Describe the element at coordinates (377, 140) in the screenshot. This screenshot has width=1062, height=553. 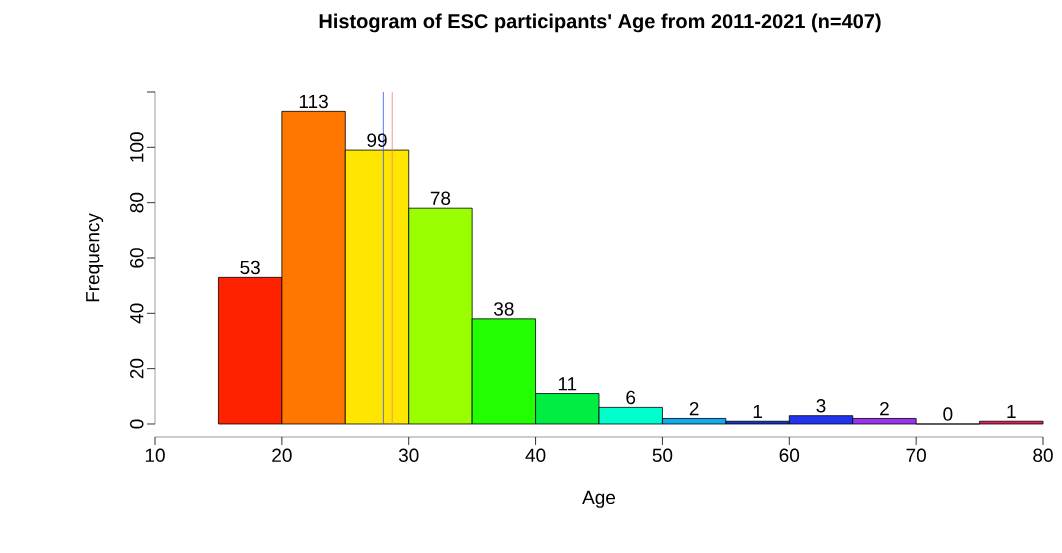
I see `data-label: 99` at that location.